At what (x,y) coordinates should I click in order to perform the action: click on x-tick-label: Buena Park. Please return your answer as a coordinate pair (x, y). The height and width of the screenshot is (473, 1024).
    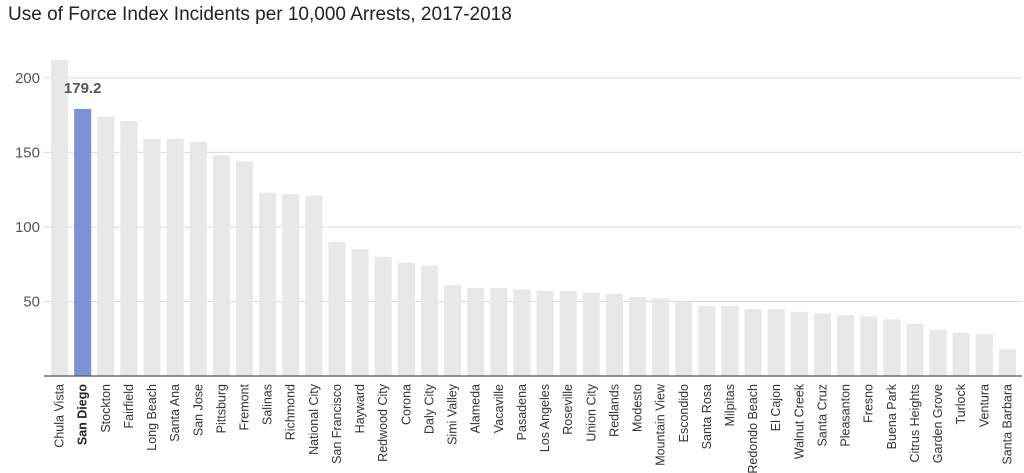
    Looking at the image, I should click on (892, 416).